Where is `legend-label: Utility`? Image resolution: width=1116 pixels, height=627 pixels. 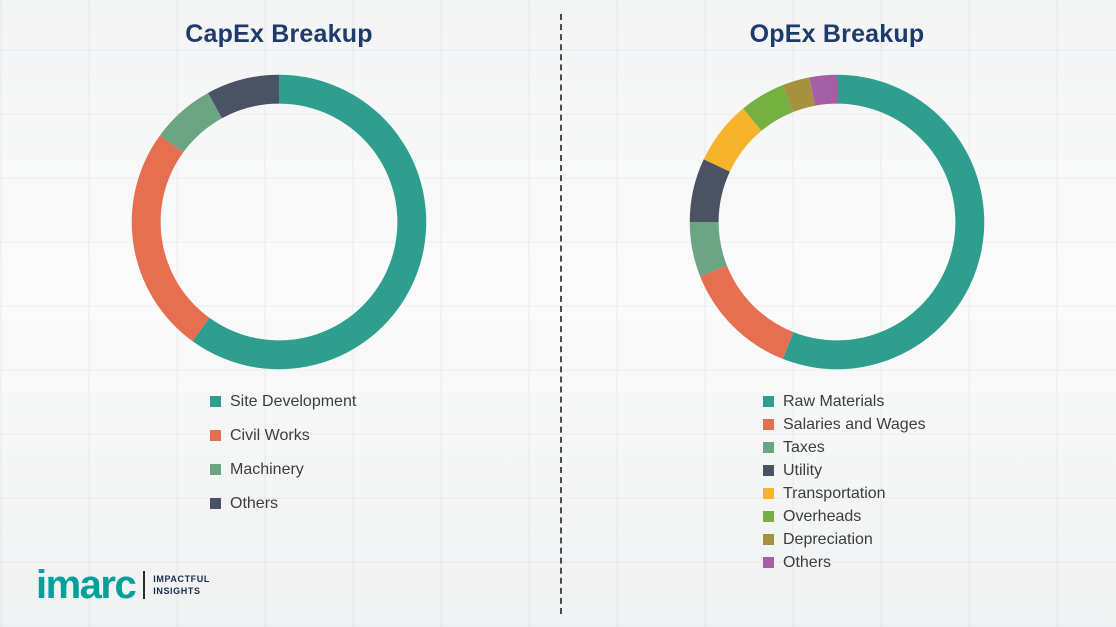
legend-label: Utility is located at coordinates (803, 470).